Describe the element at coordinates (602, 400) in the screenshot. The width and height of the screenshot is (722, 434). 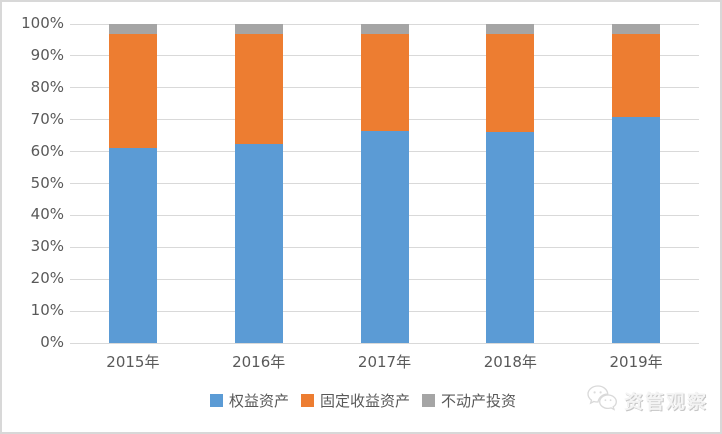
I see `wechat-icon` at that location.